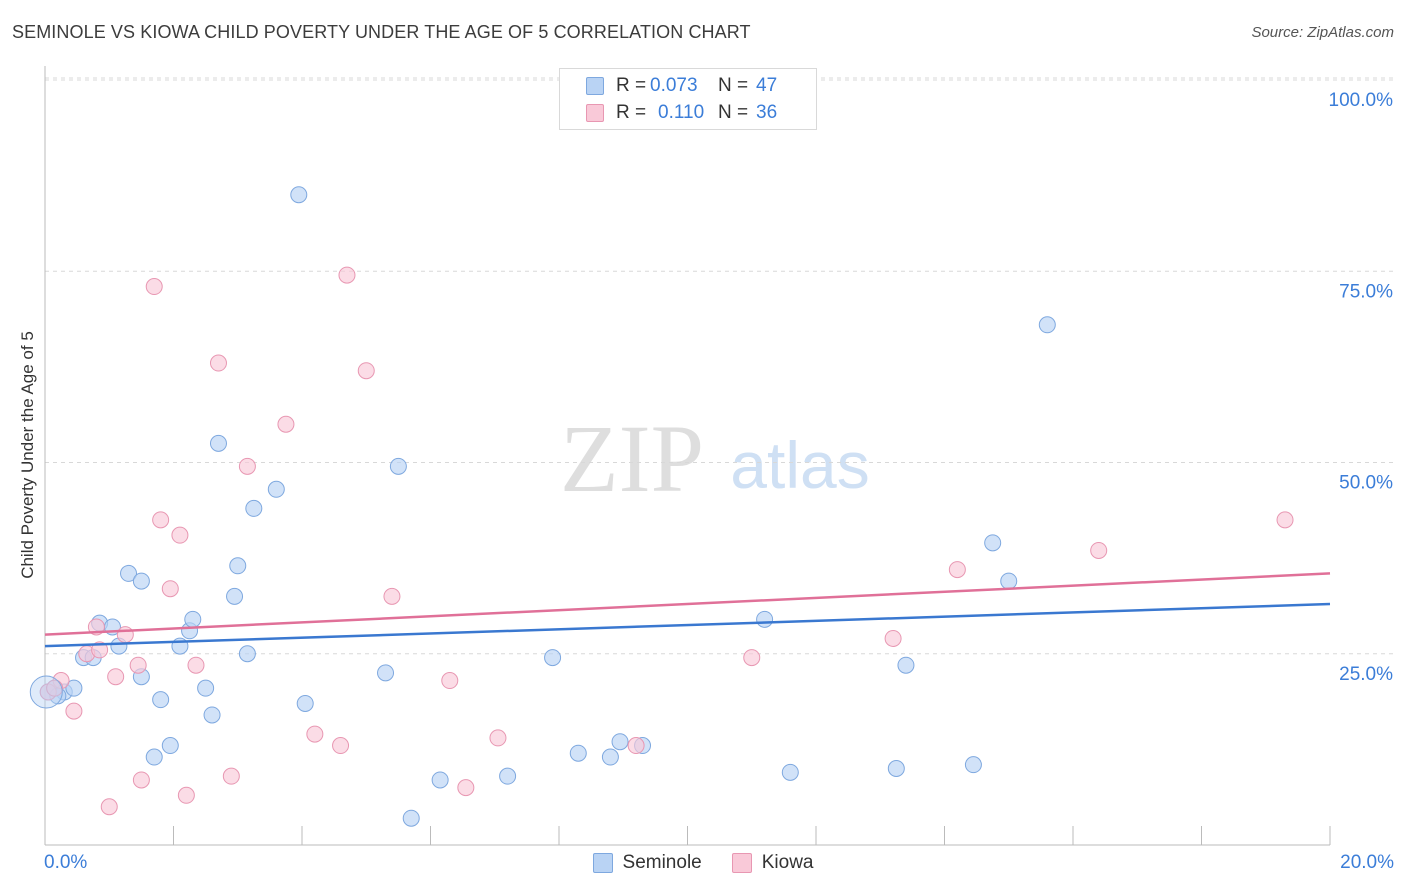 The height and width of the screenshot is (892, 1406). Describe the element at coordinates (1366, 483) in the screenshot. I see `y-tick-label: 50.0%` at that location.